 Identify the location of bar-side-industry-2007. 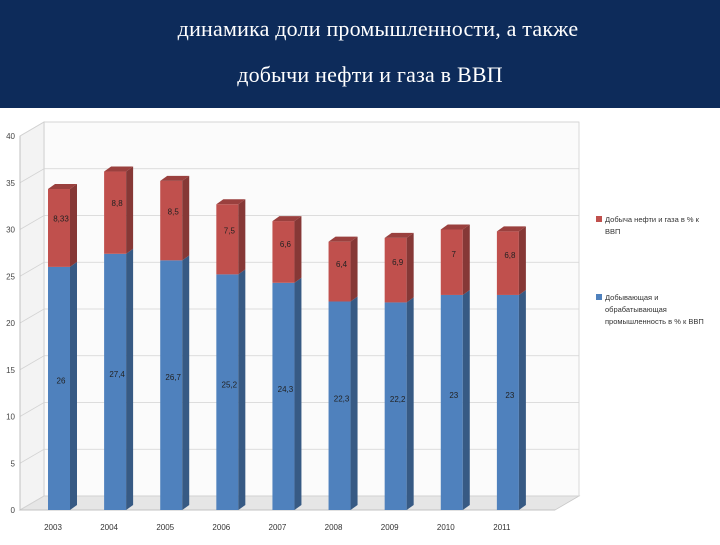
(298, 393).